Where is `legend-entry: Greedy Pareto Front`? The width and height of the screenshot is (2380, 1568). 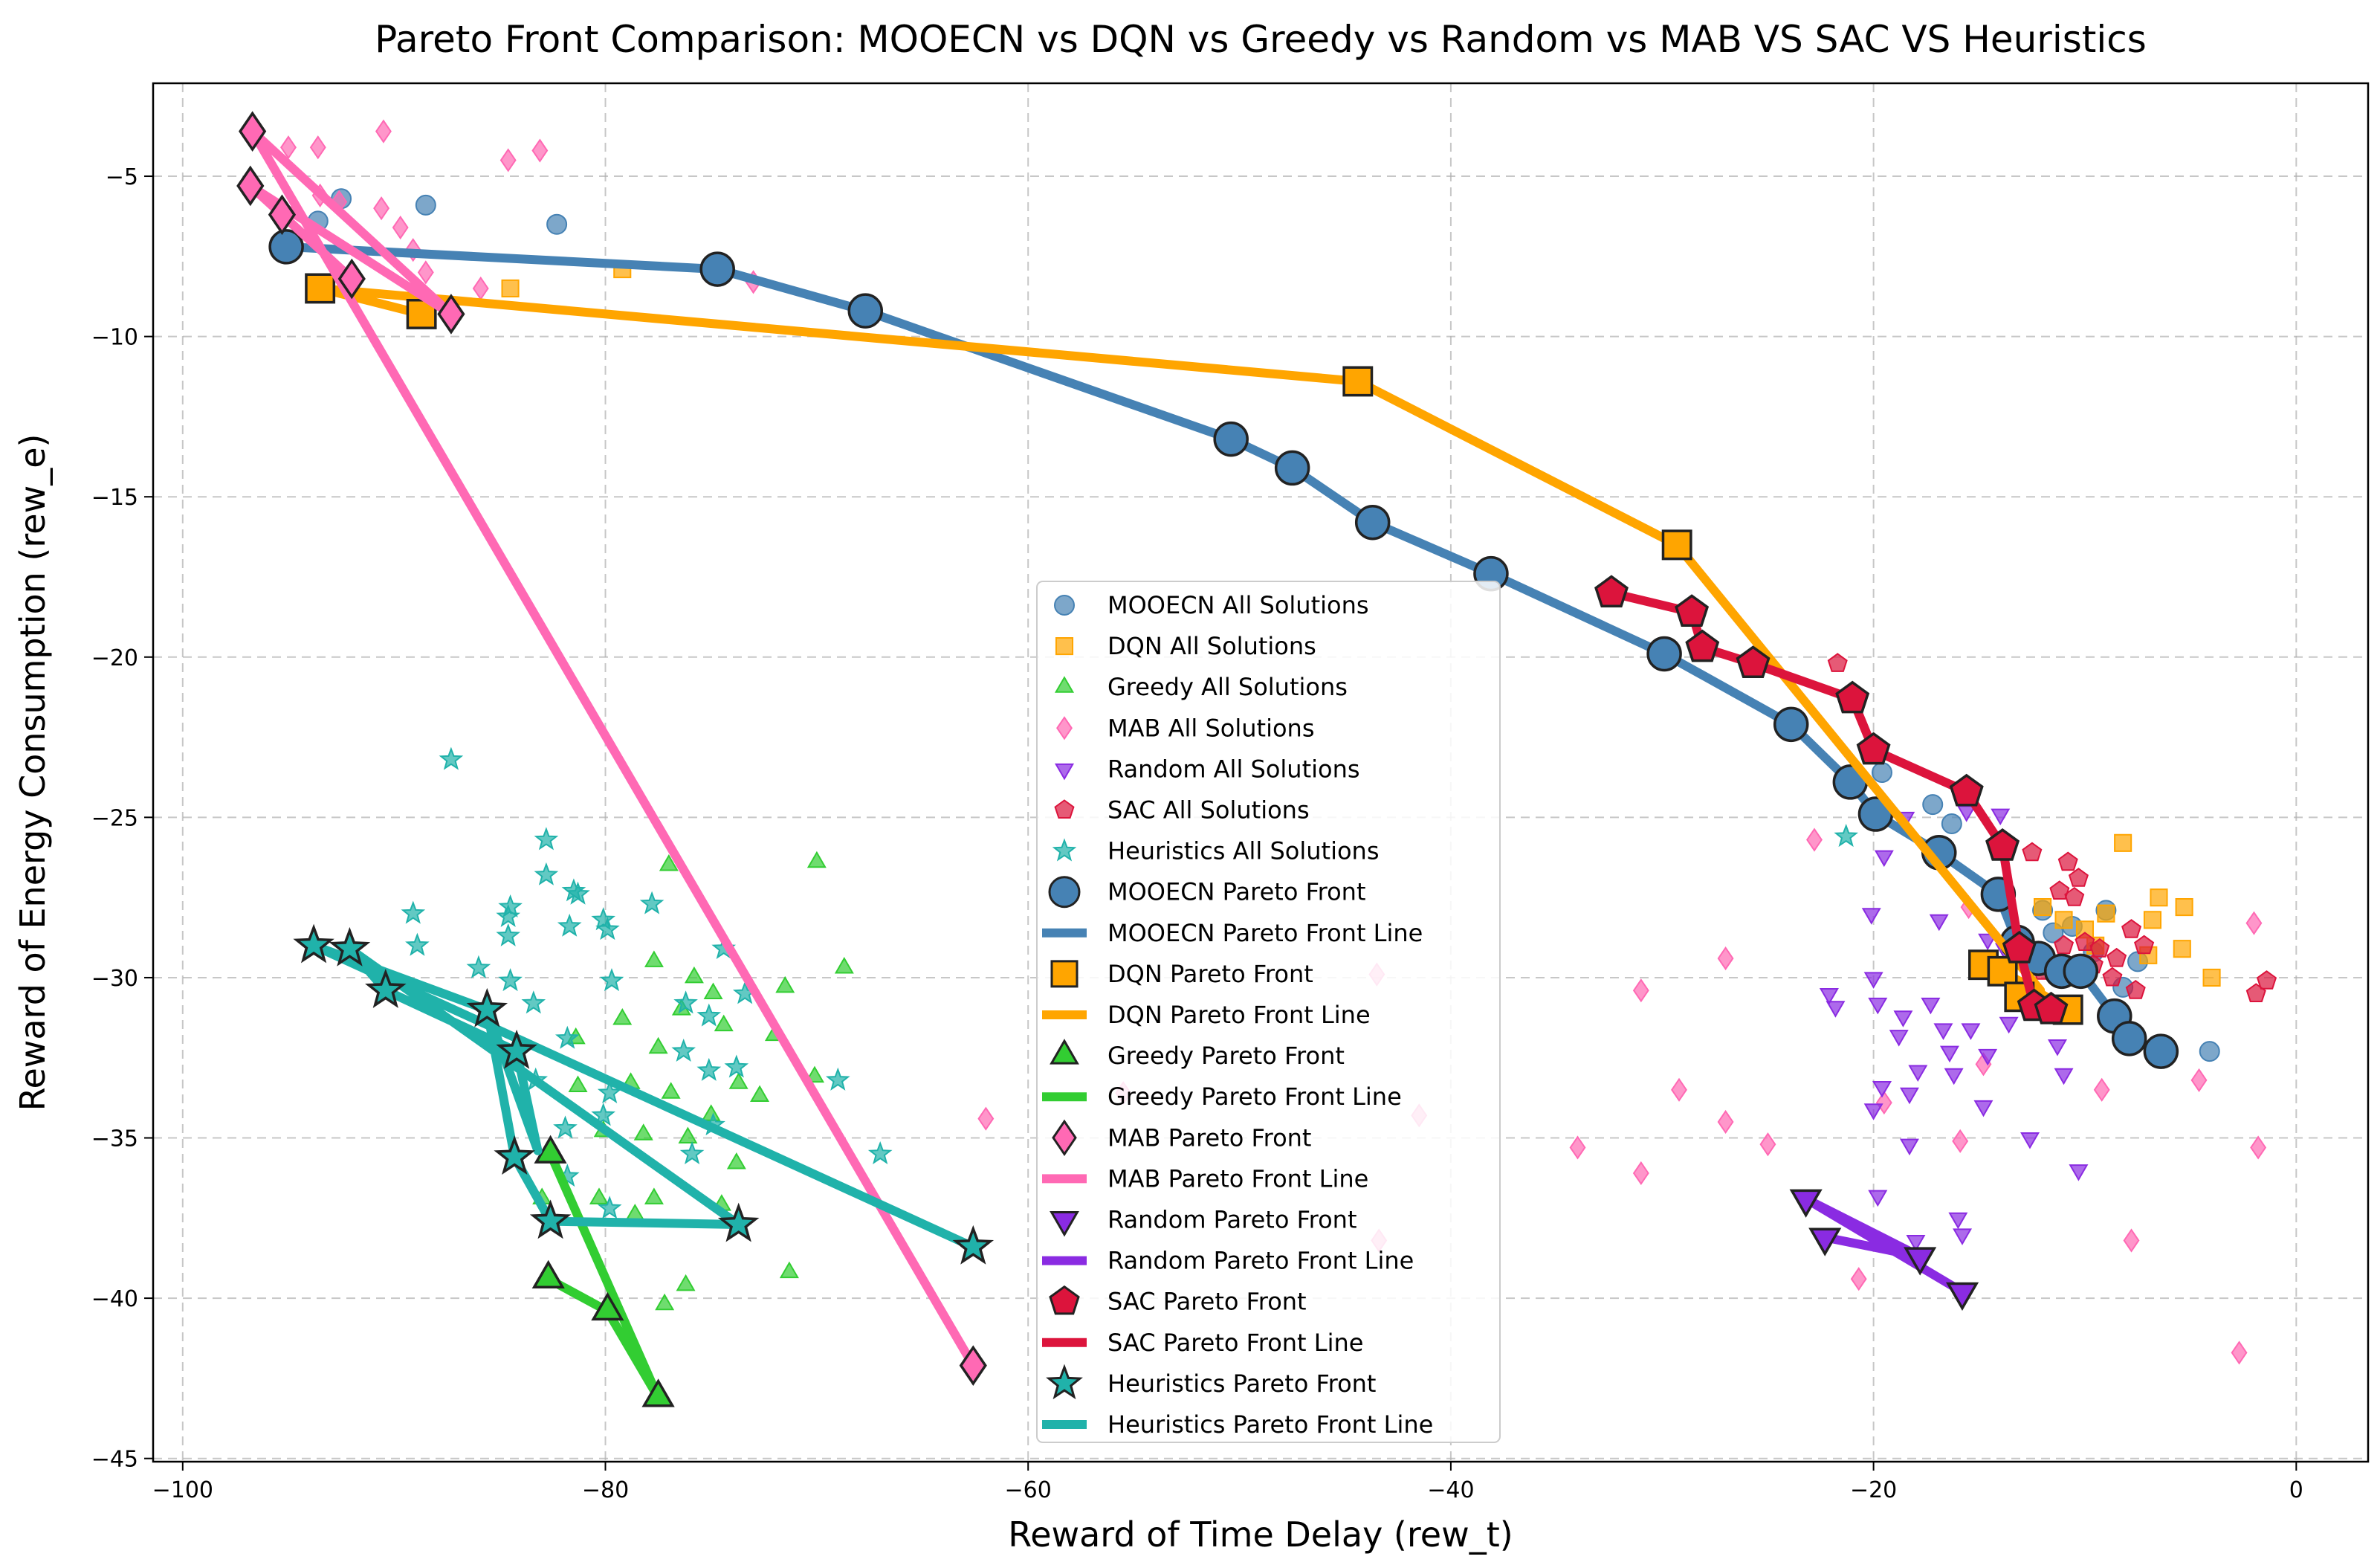
legend-entry: Greedy Pareto Front is located at coordinates (1198, 1054).